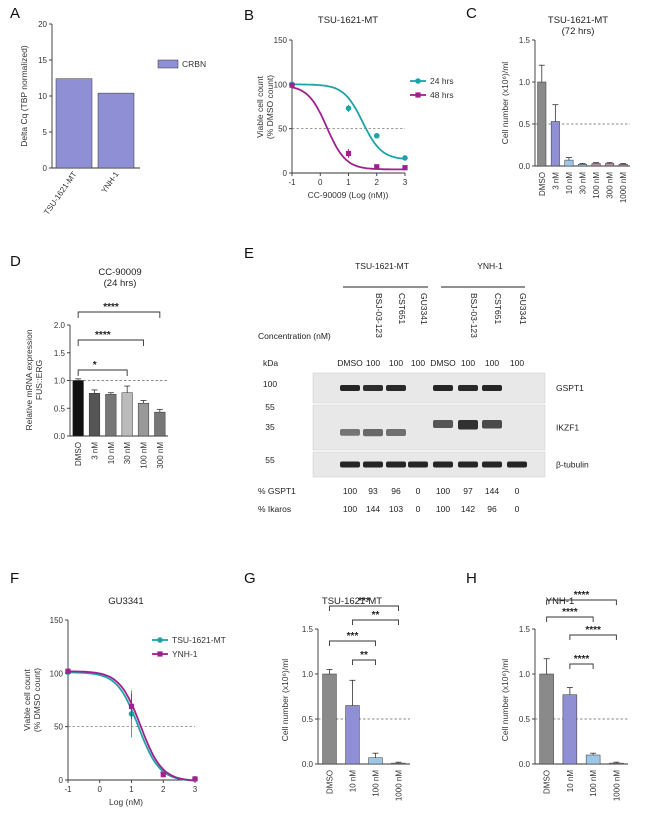 The image size is (663, 825). Describe the element at coordinates (95, 365) in the screenshot. I see `significance-label-D: *` at that location.